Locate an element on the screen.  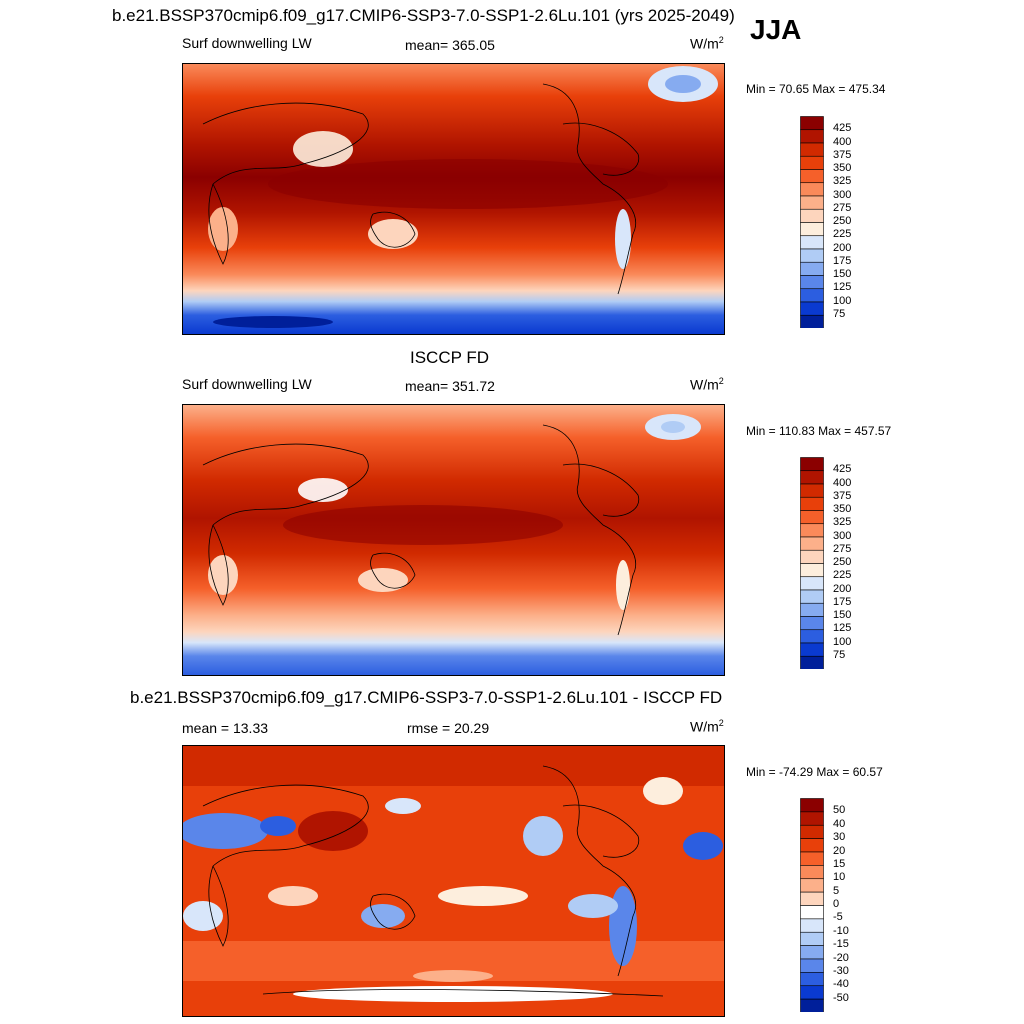
colorbar-tick-label: 0 is located at coordinates (836, 904).